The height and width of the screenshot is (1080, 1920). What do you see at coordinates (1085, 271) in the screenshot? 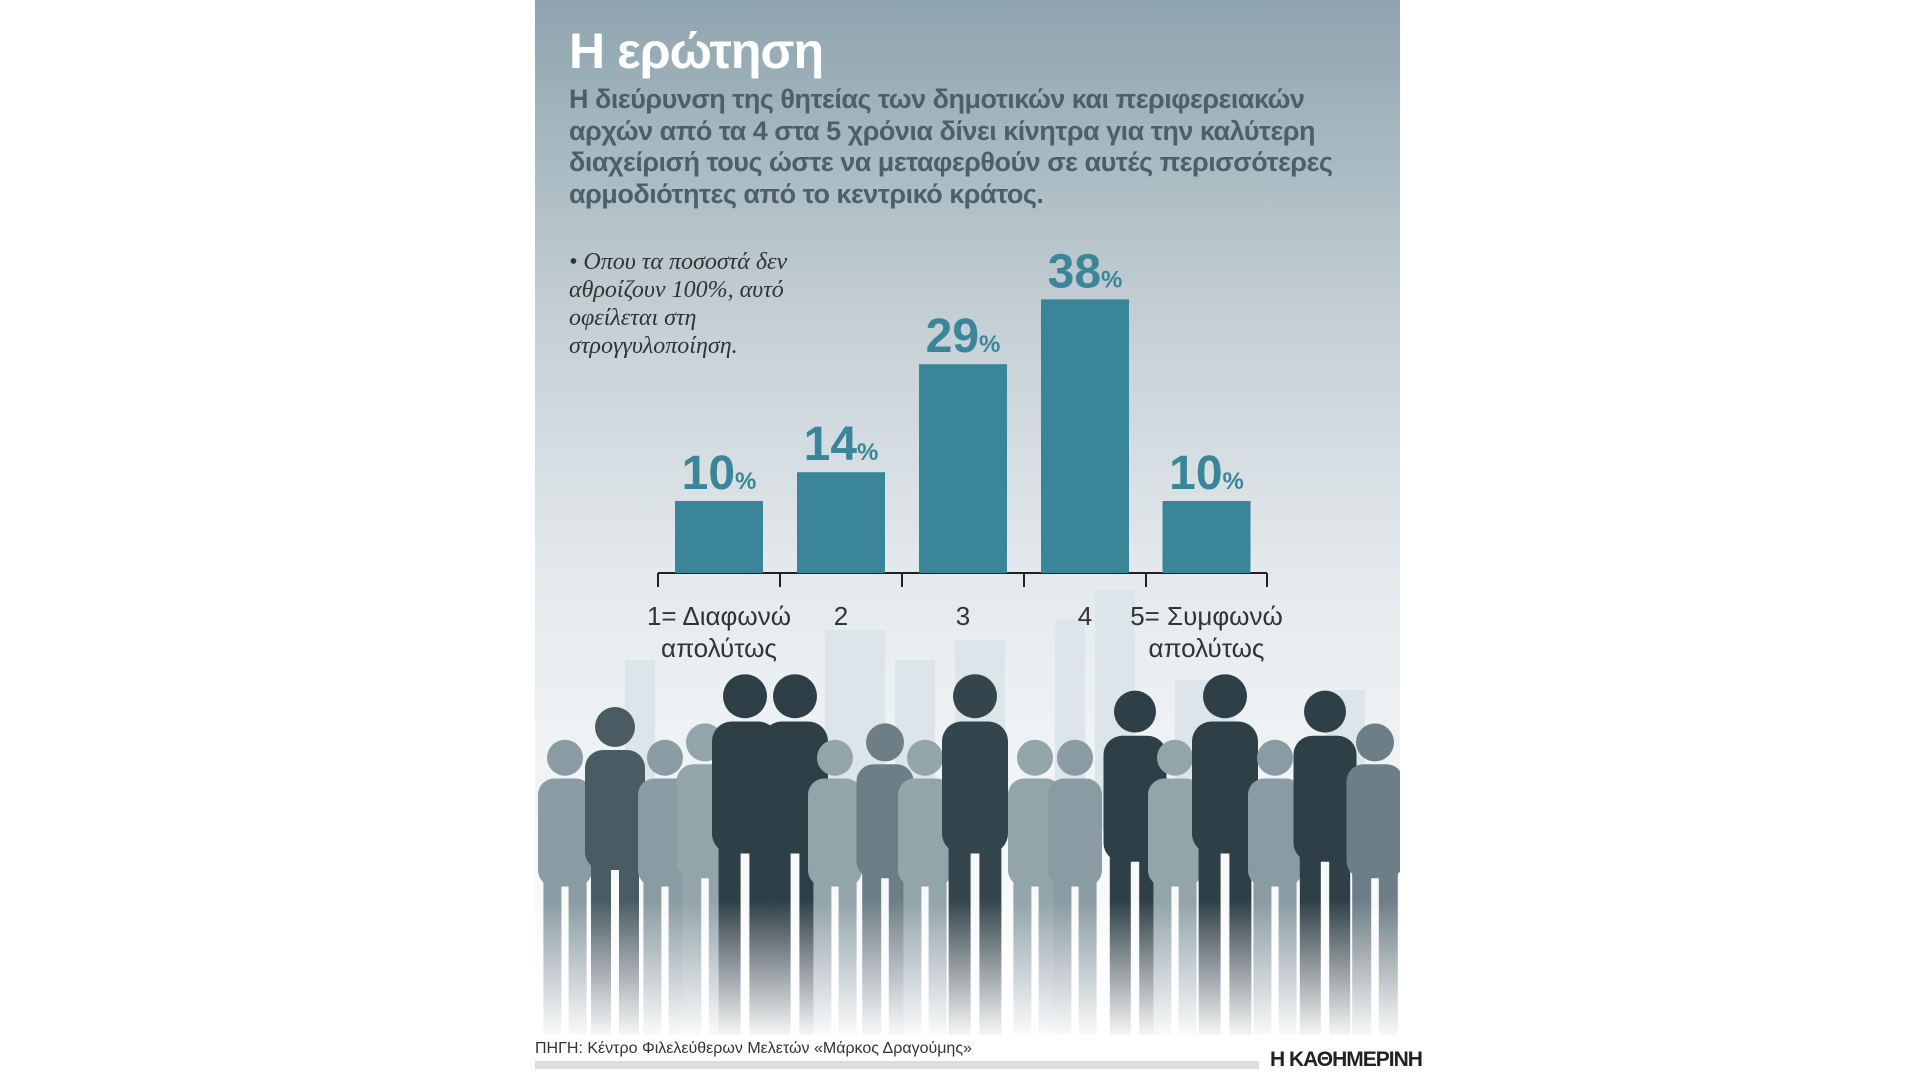
I see `data-label: 38%` at bounding box center [1085, 271].